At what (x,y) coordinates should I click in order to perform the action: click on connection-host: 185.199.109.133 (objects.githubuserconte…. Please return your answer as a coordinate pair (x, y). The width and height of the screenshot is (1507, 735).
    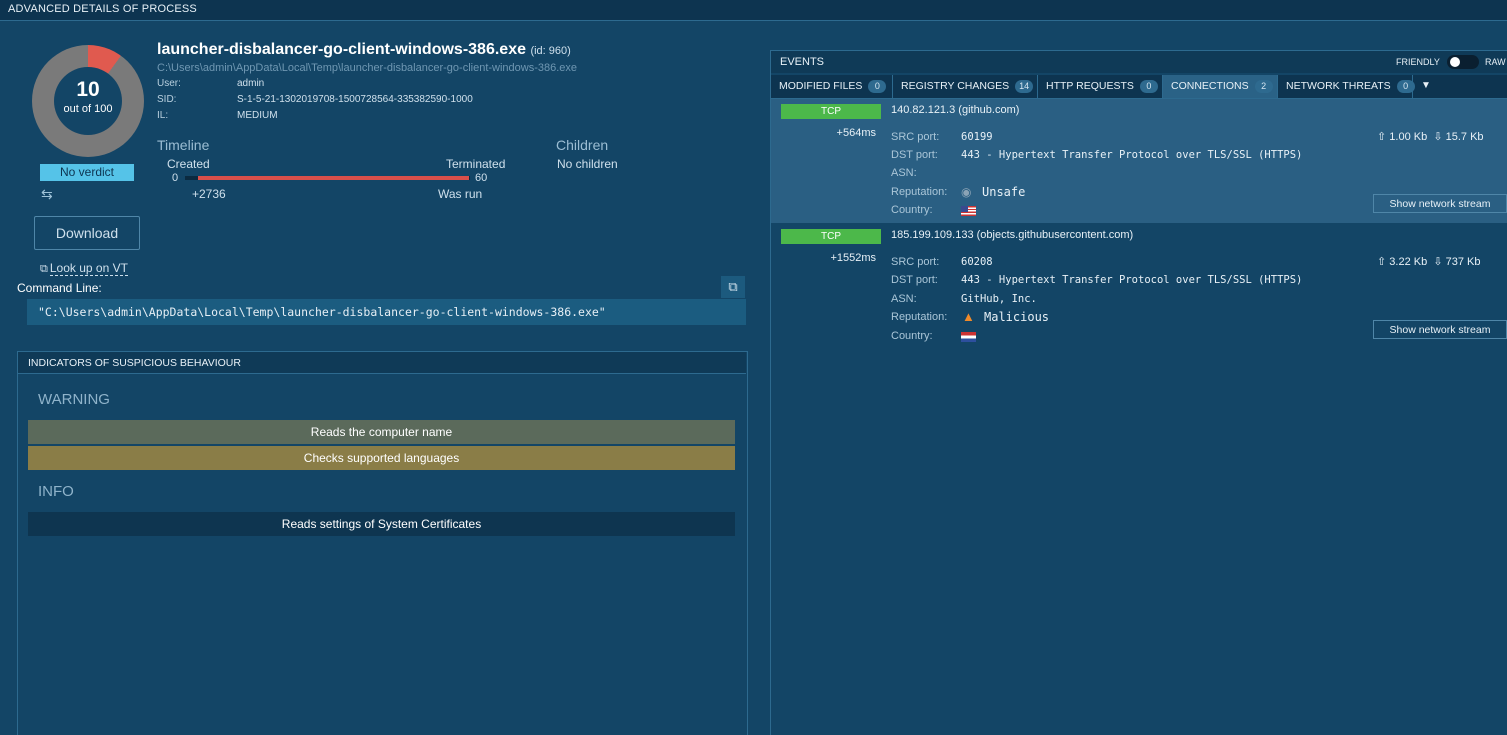
    Looking at the image, I should click on (1012, 235).